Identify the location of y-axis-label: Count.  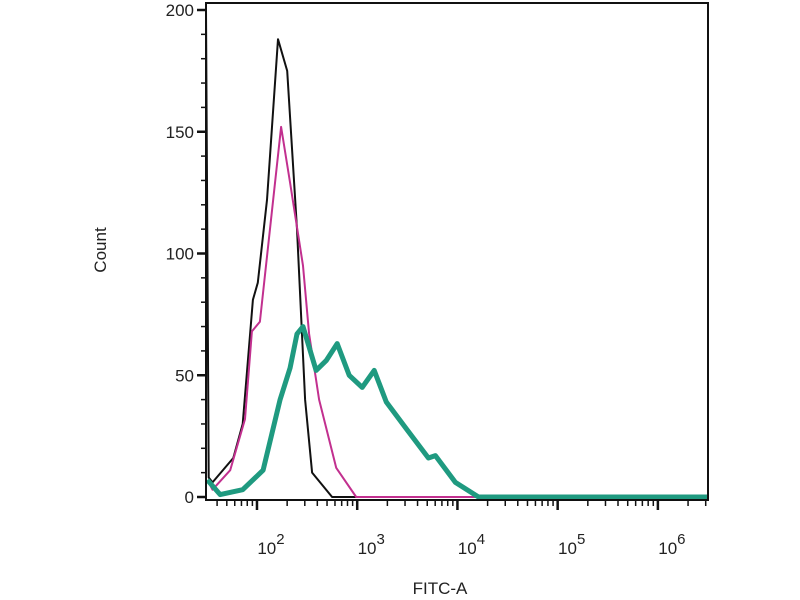
(100, 250).